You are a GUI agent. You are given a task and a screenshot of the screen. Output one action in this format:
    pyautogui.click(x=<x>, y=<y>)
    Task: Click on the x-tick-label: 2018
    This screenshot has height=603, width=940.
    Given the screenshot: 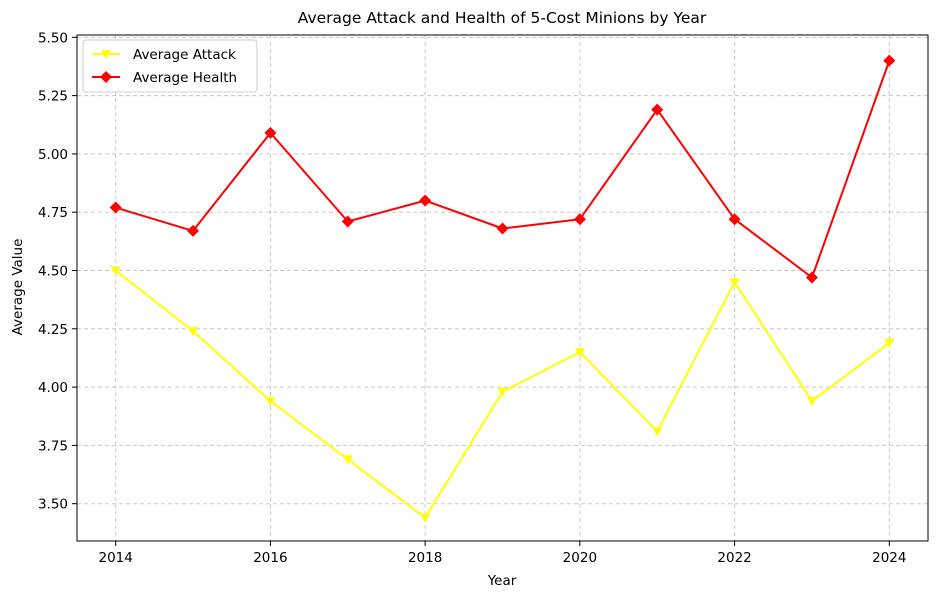 What is the action you would take?
    pyautogui.click(x=425, y=558)
    